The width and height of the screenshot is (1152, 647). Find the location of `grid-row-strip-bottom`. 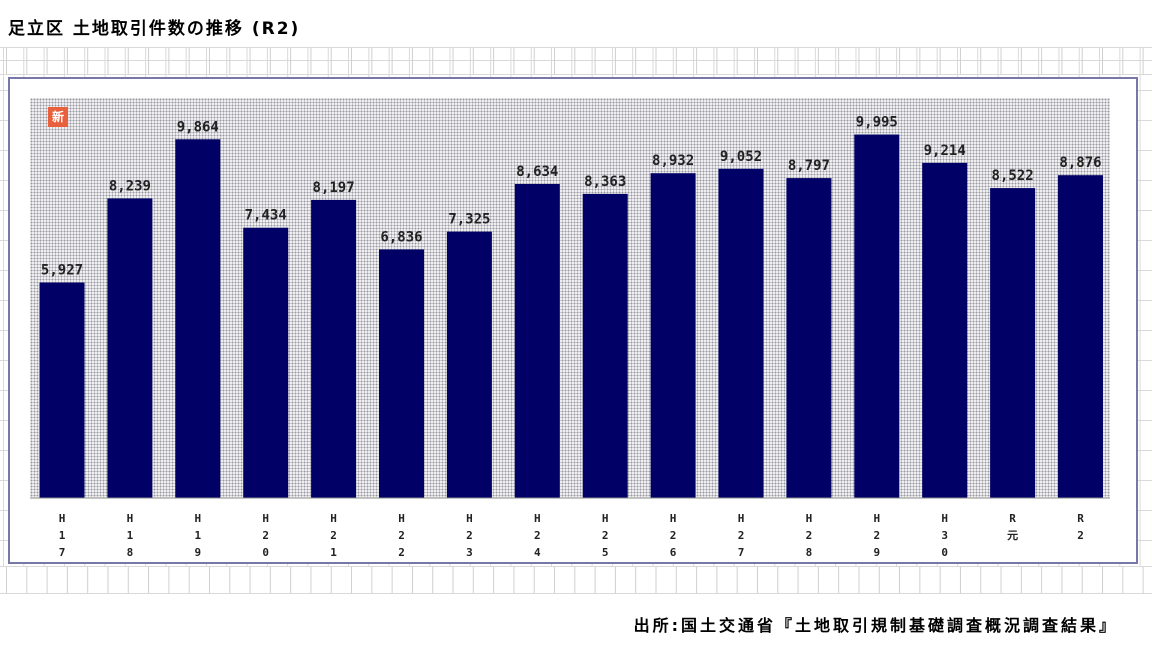

grid-row-strip-bottom is located at coordinates (576, 580).